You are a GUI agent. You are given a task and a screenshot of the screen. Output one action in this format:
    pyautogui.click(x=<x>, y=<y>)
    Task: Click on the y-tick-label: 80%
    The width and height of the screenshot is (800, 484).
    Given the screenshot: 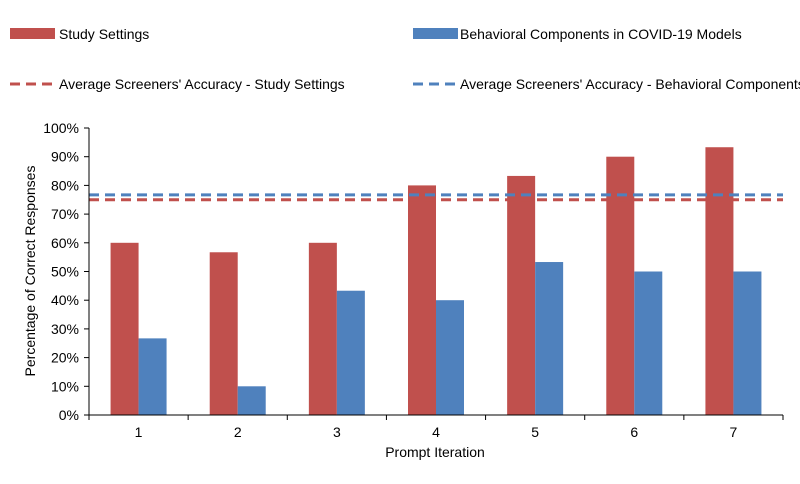 What is the action you would take?
    pyautogui.click(x=65, y=185)
    